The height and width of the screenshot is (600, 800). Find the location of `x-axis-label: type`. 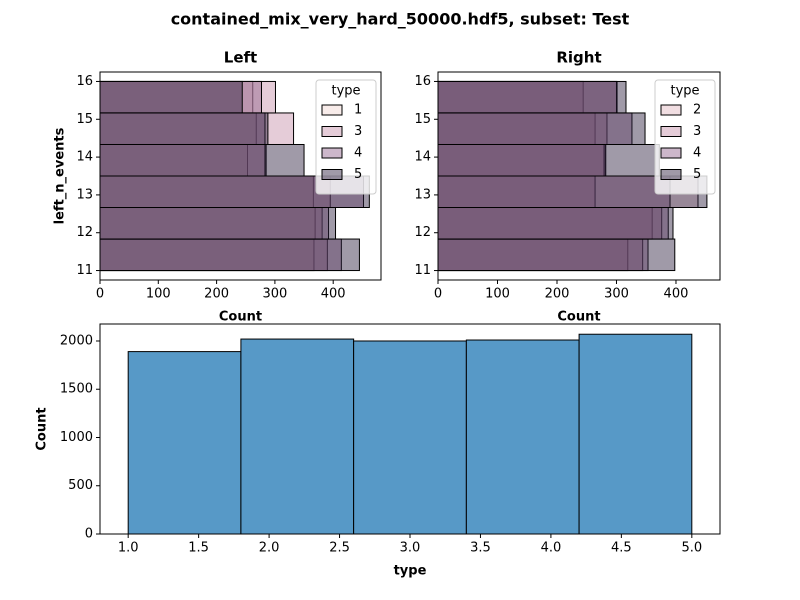

x-axis-label: type is located at coordinates (410, 571).